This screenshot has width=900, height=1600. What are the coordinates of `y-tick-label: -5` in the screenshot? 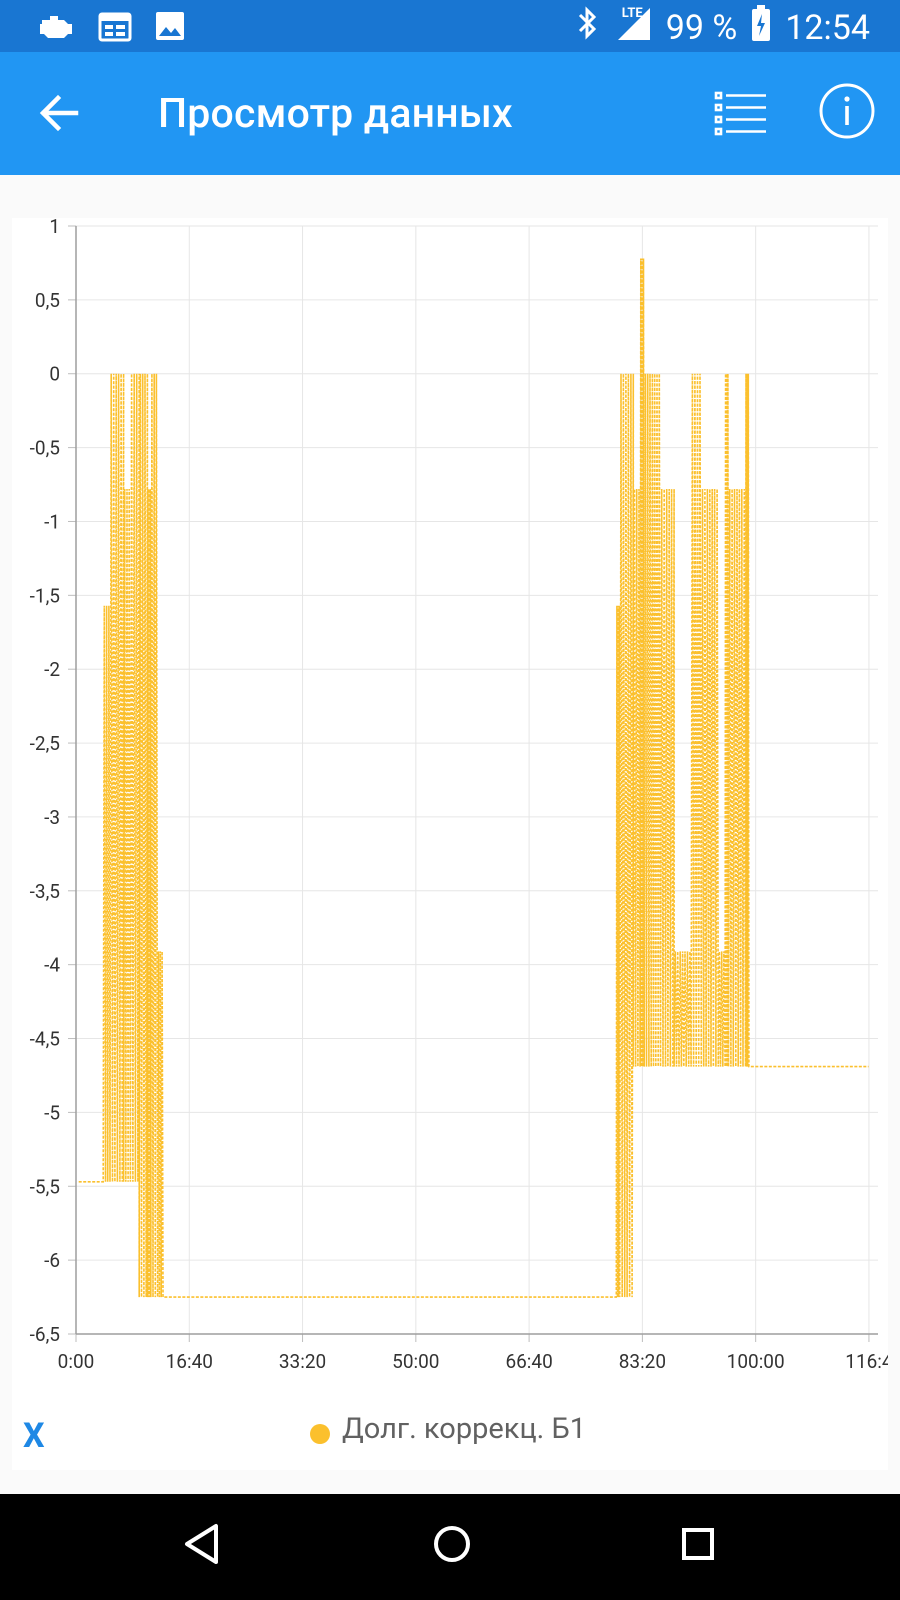 It's located at (52, 1112).